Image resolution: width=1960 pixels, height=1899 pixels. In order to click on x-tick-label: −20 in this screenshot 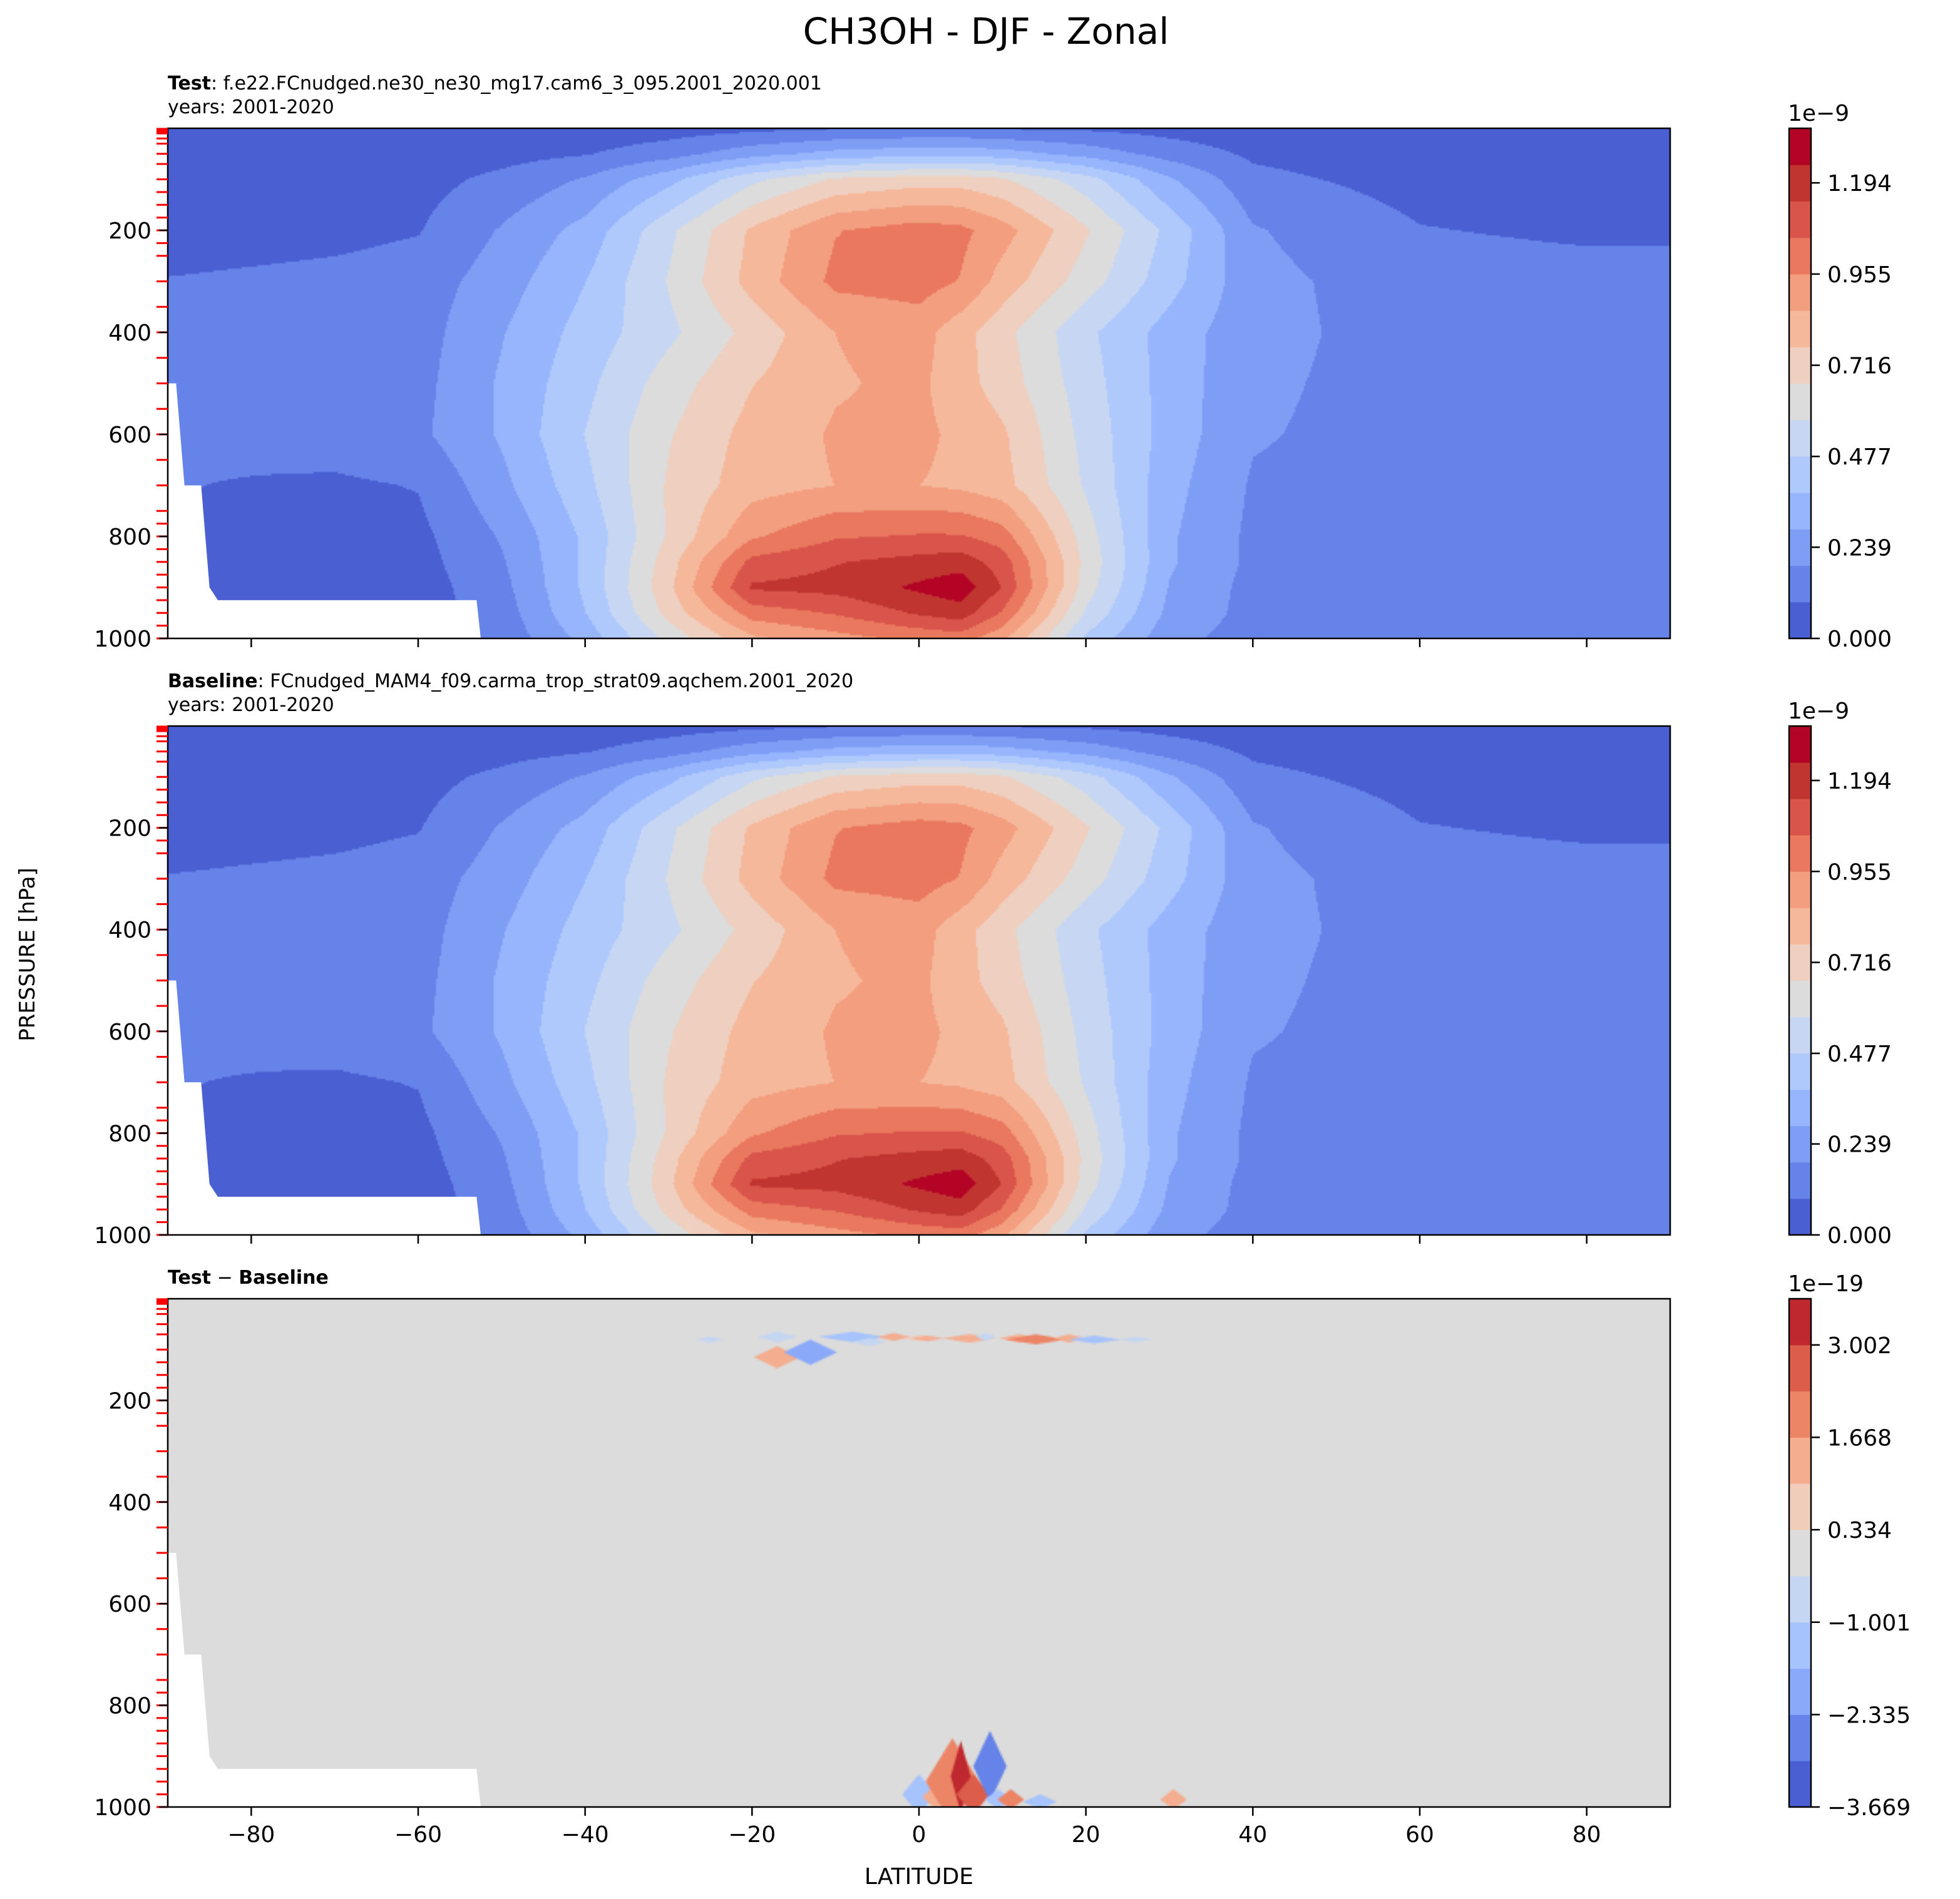, I will do `click(752, 1835)`.